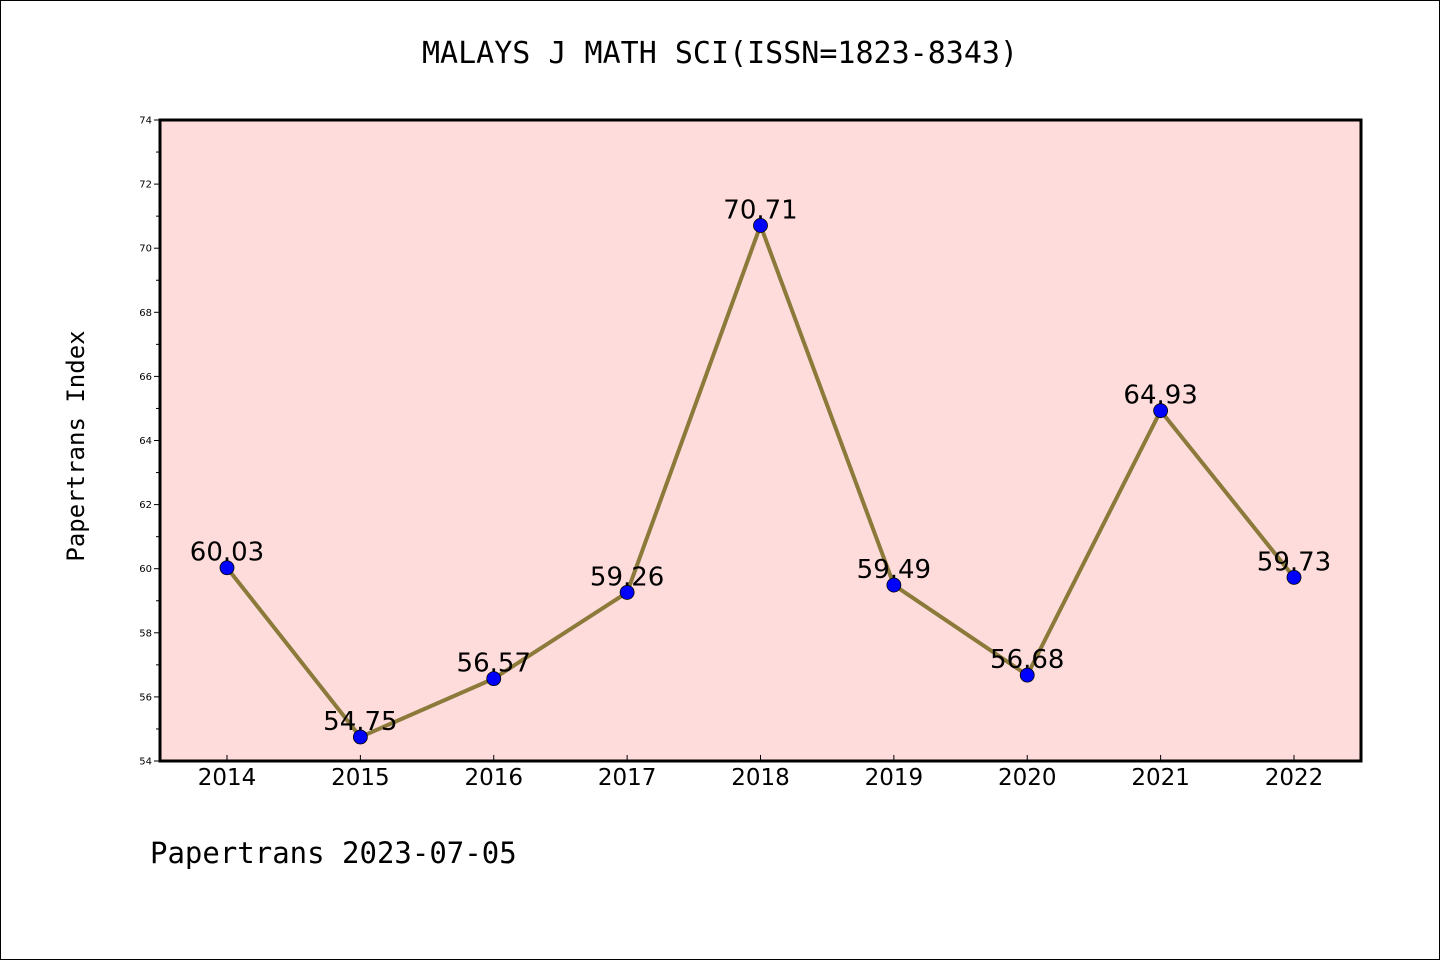  Describe the element at coordinates (493, 778) in the screenshot. I see `x-tick-label: 2016` at that location.